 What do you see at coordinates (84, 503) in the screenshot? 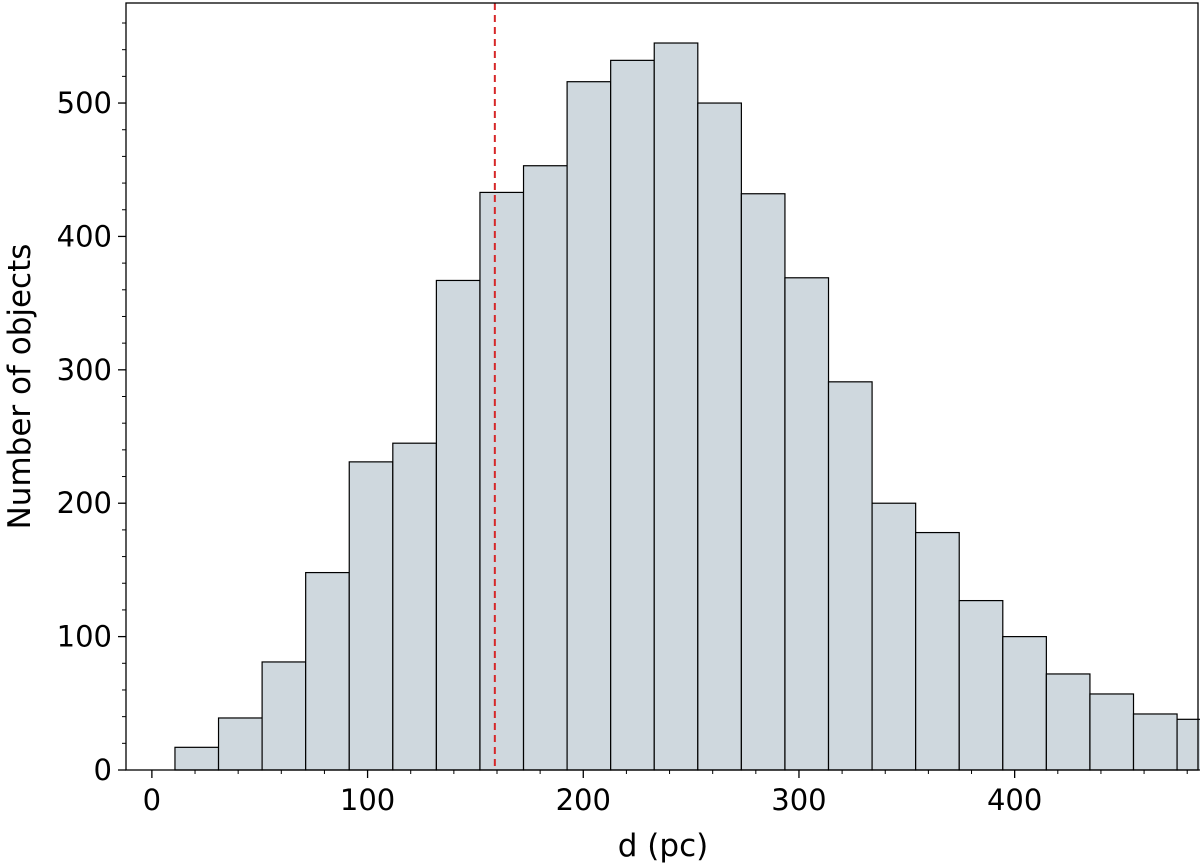
I see `y-tick-label: 200` at bounding box center [84, 503].